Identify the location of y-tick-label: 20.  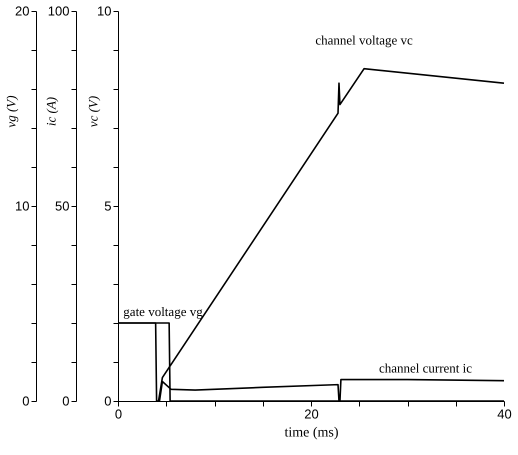
(22, 11).